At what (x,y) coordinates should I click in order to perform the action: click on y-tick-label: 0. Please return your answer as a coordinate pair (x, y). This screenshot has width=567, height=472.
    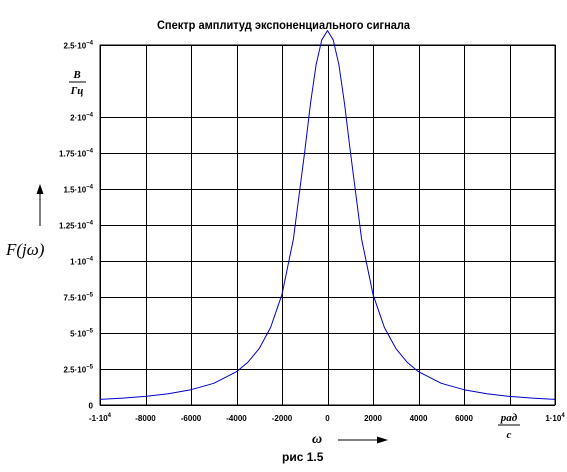
    Looking at the image, I should click on (91, 406).